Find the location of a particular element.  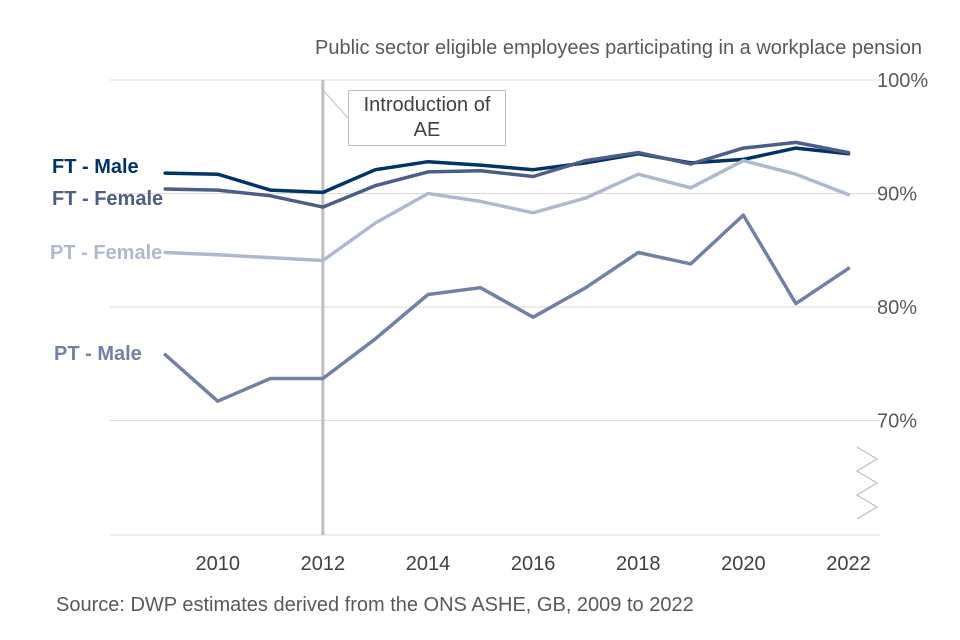

series-line-pt-female is located at coordinates (507, 210).